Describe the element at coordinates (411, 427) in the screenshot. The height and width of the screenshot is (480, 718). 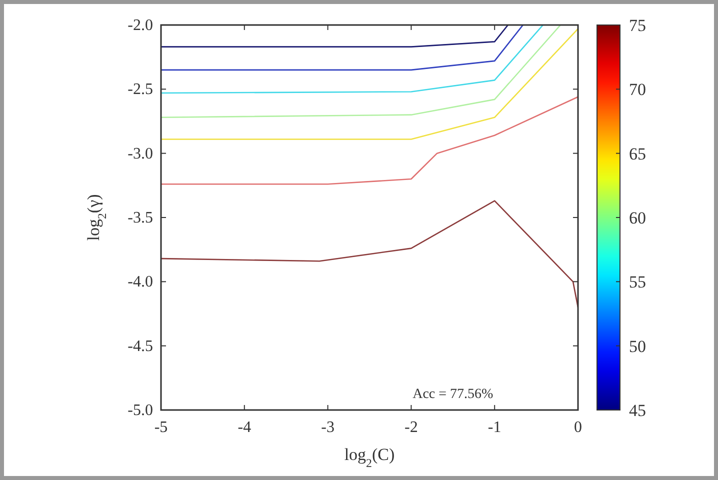
I see `x-tick-label: -2` at that location.